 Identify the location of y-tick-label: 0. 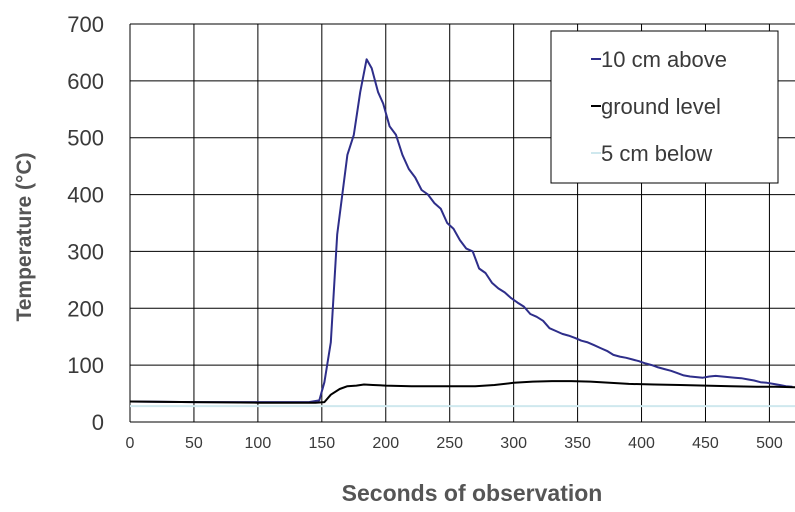
(98, 422).